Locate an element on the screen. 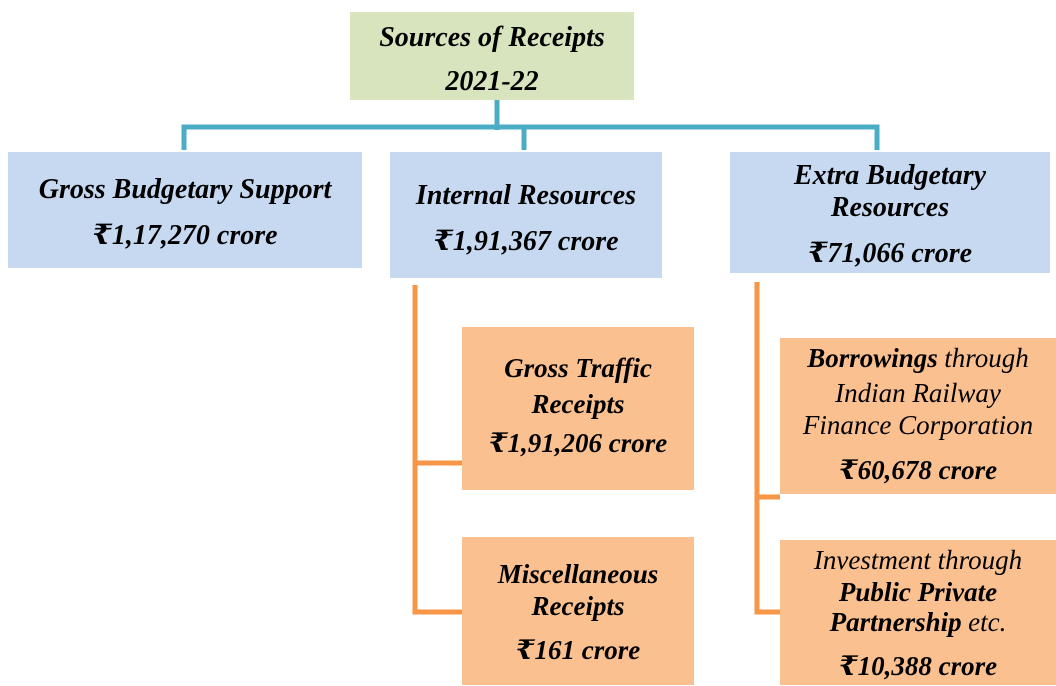 The width and height of the screenshot is (1056, 686). amount: ₹10,388 crore is located at coordinates (918, 666).